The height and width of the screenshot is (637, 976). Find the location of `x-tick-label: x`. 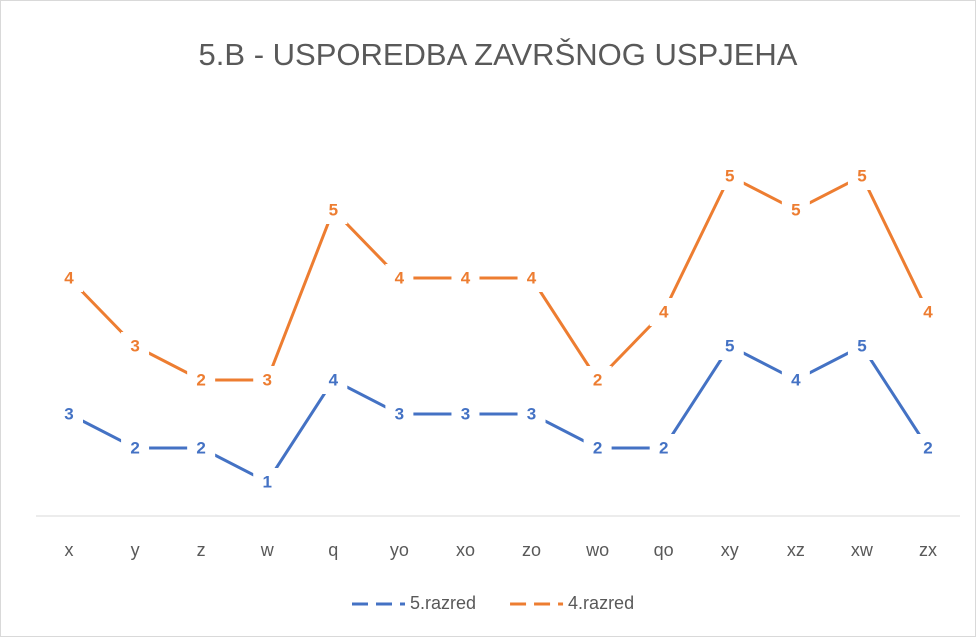

x-tick-label: x is located at coordinates (69, 550).